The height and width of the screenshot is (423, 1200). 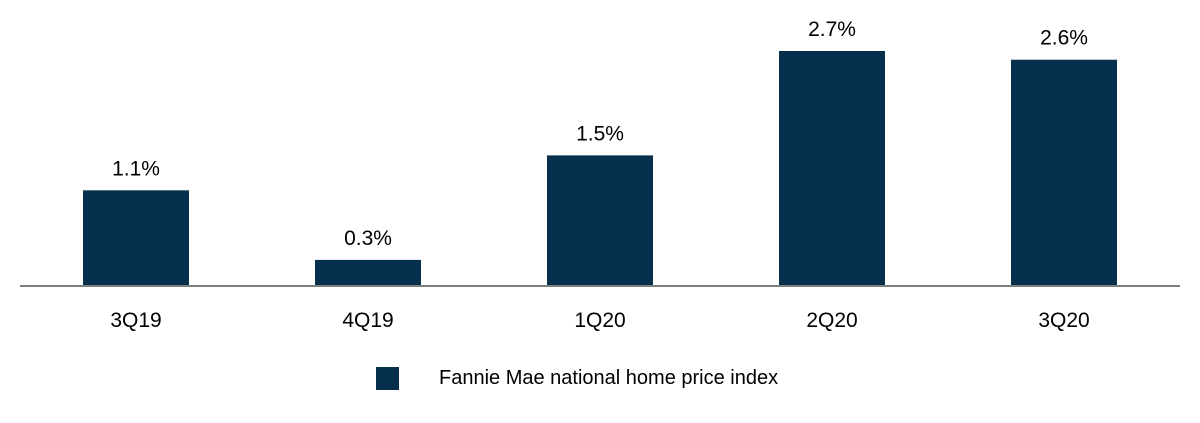 I want to click on data-label-1q20: 1.5%, so click(x=600, y=133).